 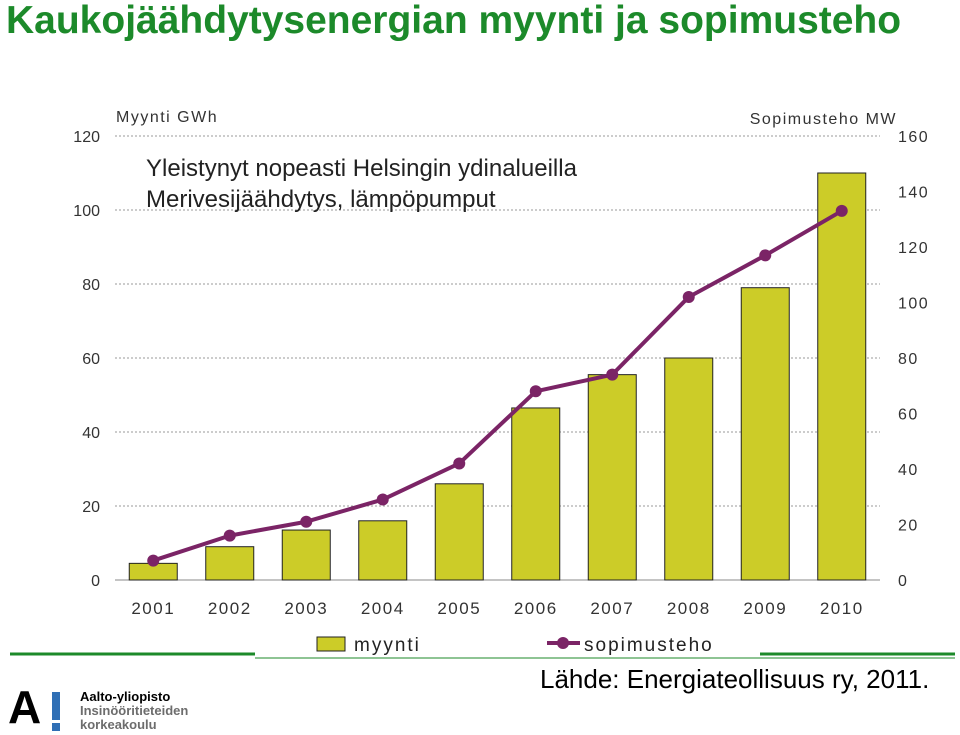 What do you see at coordinates (563, 643) in the screenshot?
I see `legend-swatch-marker-sopimusteho` at bounding box center [563, 643].